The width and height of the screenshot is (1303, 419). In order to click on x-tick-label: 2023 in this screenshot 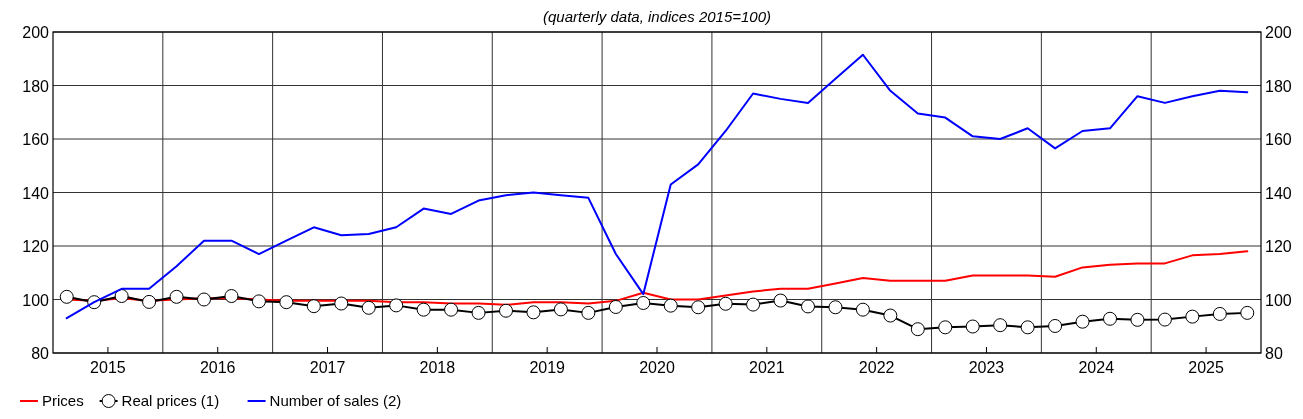, I will do `click(986, 367)`.